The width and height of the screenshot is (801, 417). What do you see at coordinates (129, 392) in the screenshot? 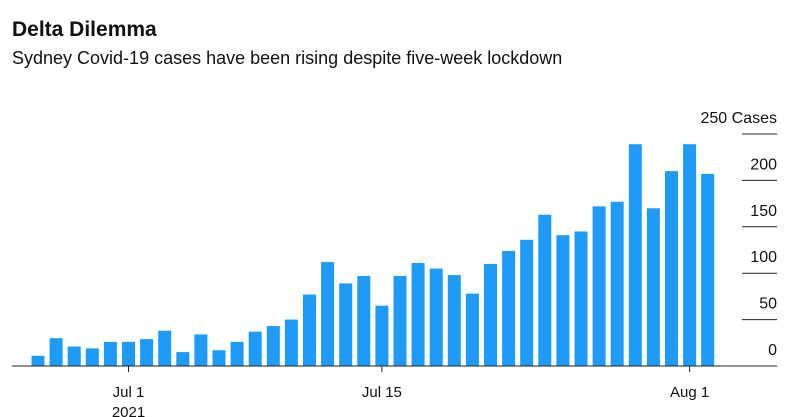
I see `x-tick-label: Jul 1` at bounding box center [129, 392].